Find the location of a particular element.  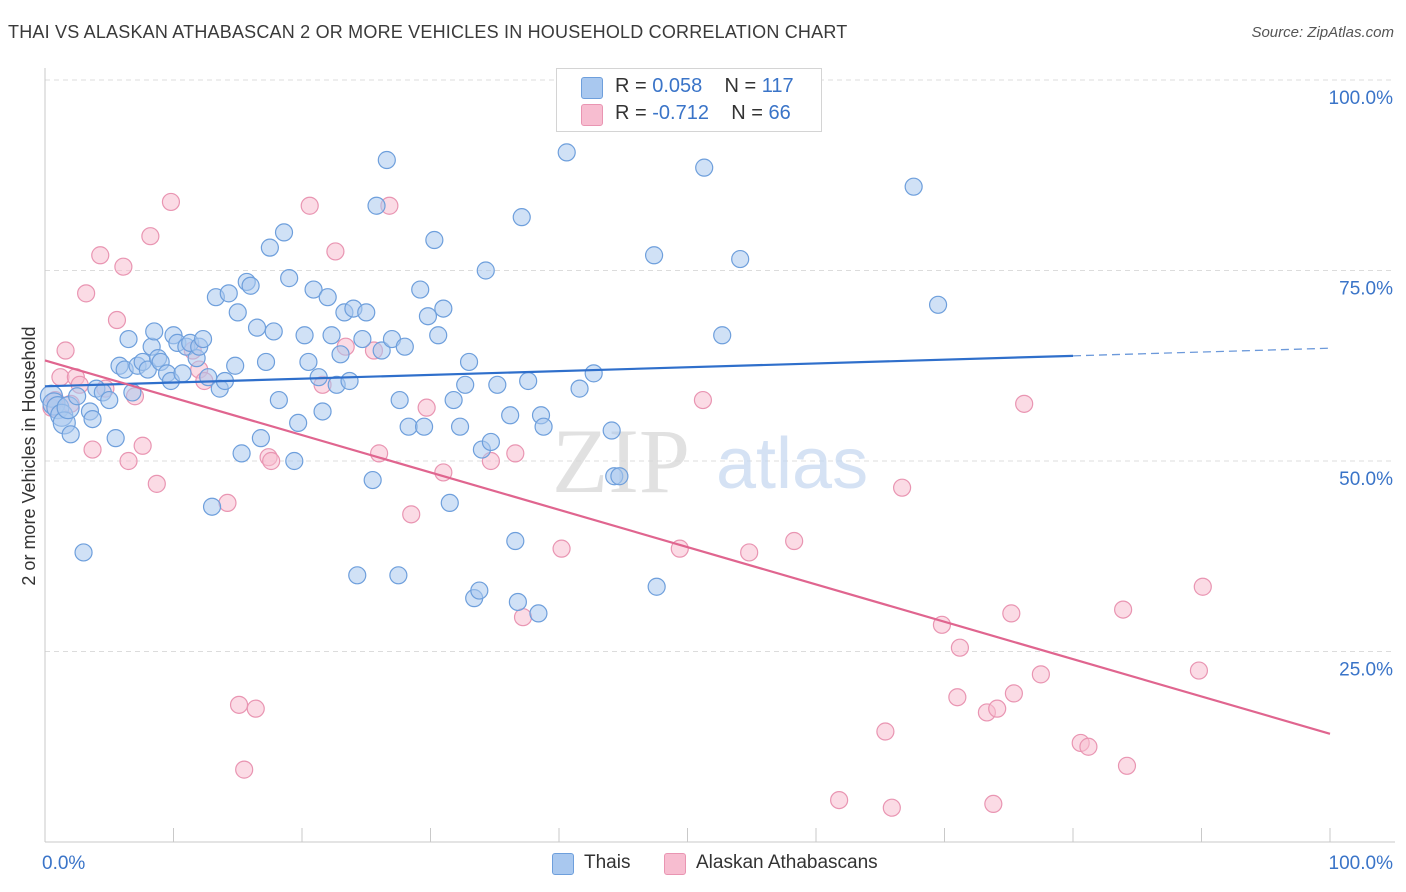

r-value: -0.712 is located at coordinates (680, 113).